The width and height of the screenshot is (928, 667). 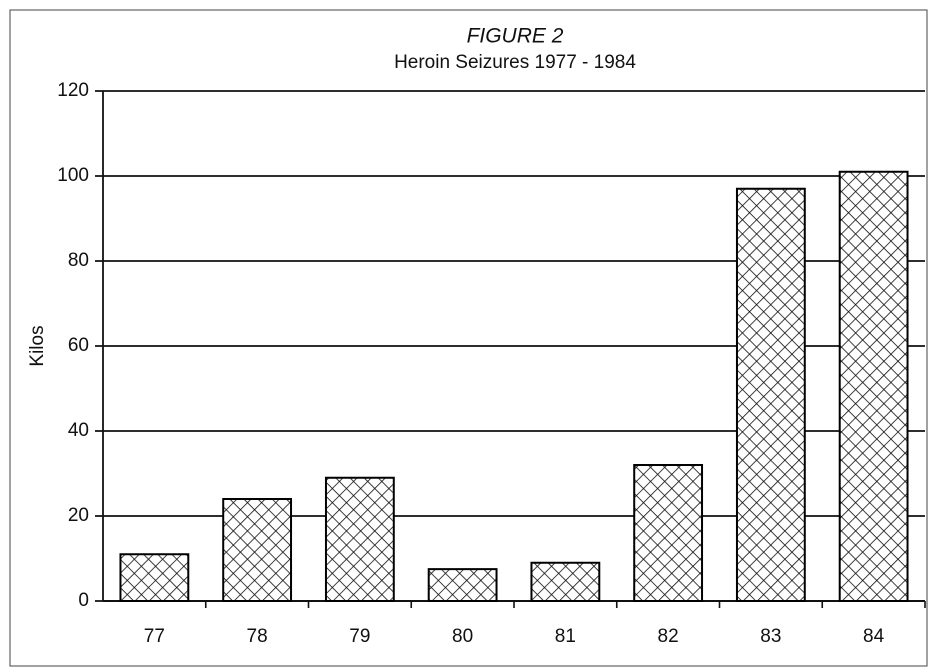 What do you see at coordinates (515, 62) in the screenshot?
I see `chart-subtitle: Heroin Seizures 1977 - 1984` at bounding box center [515, 62].